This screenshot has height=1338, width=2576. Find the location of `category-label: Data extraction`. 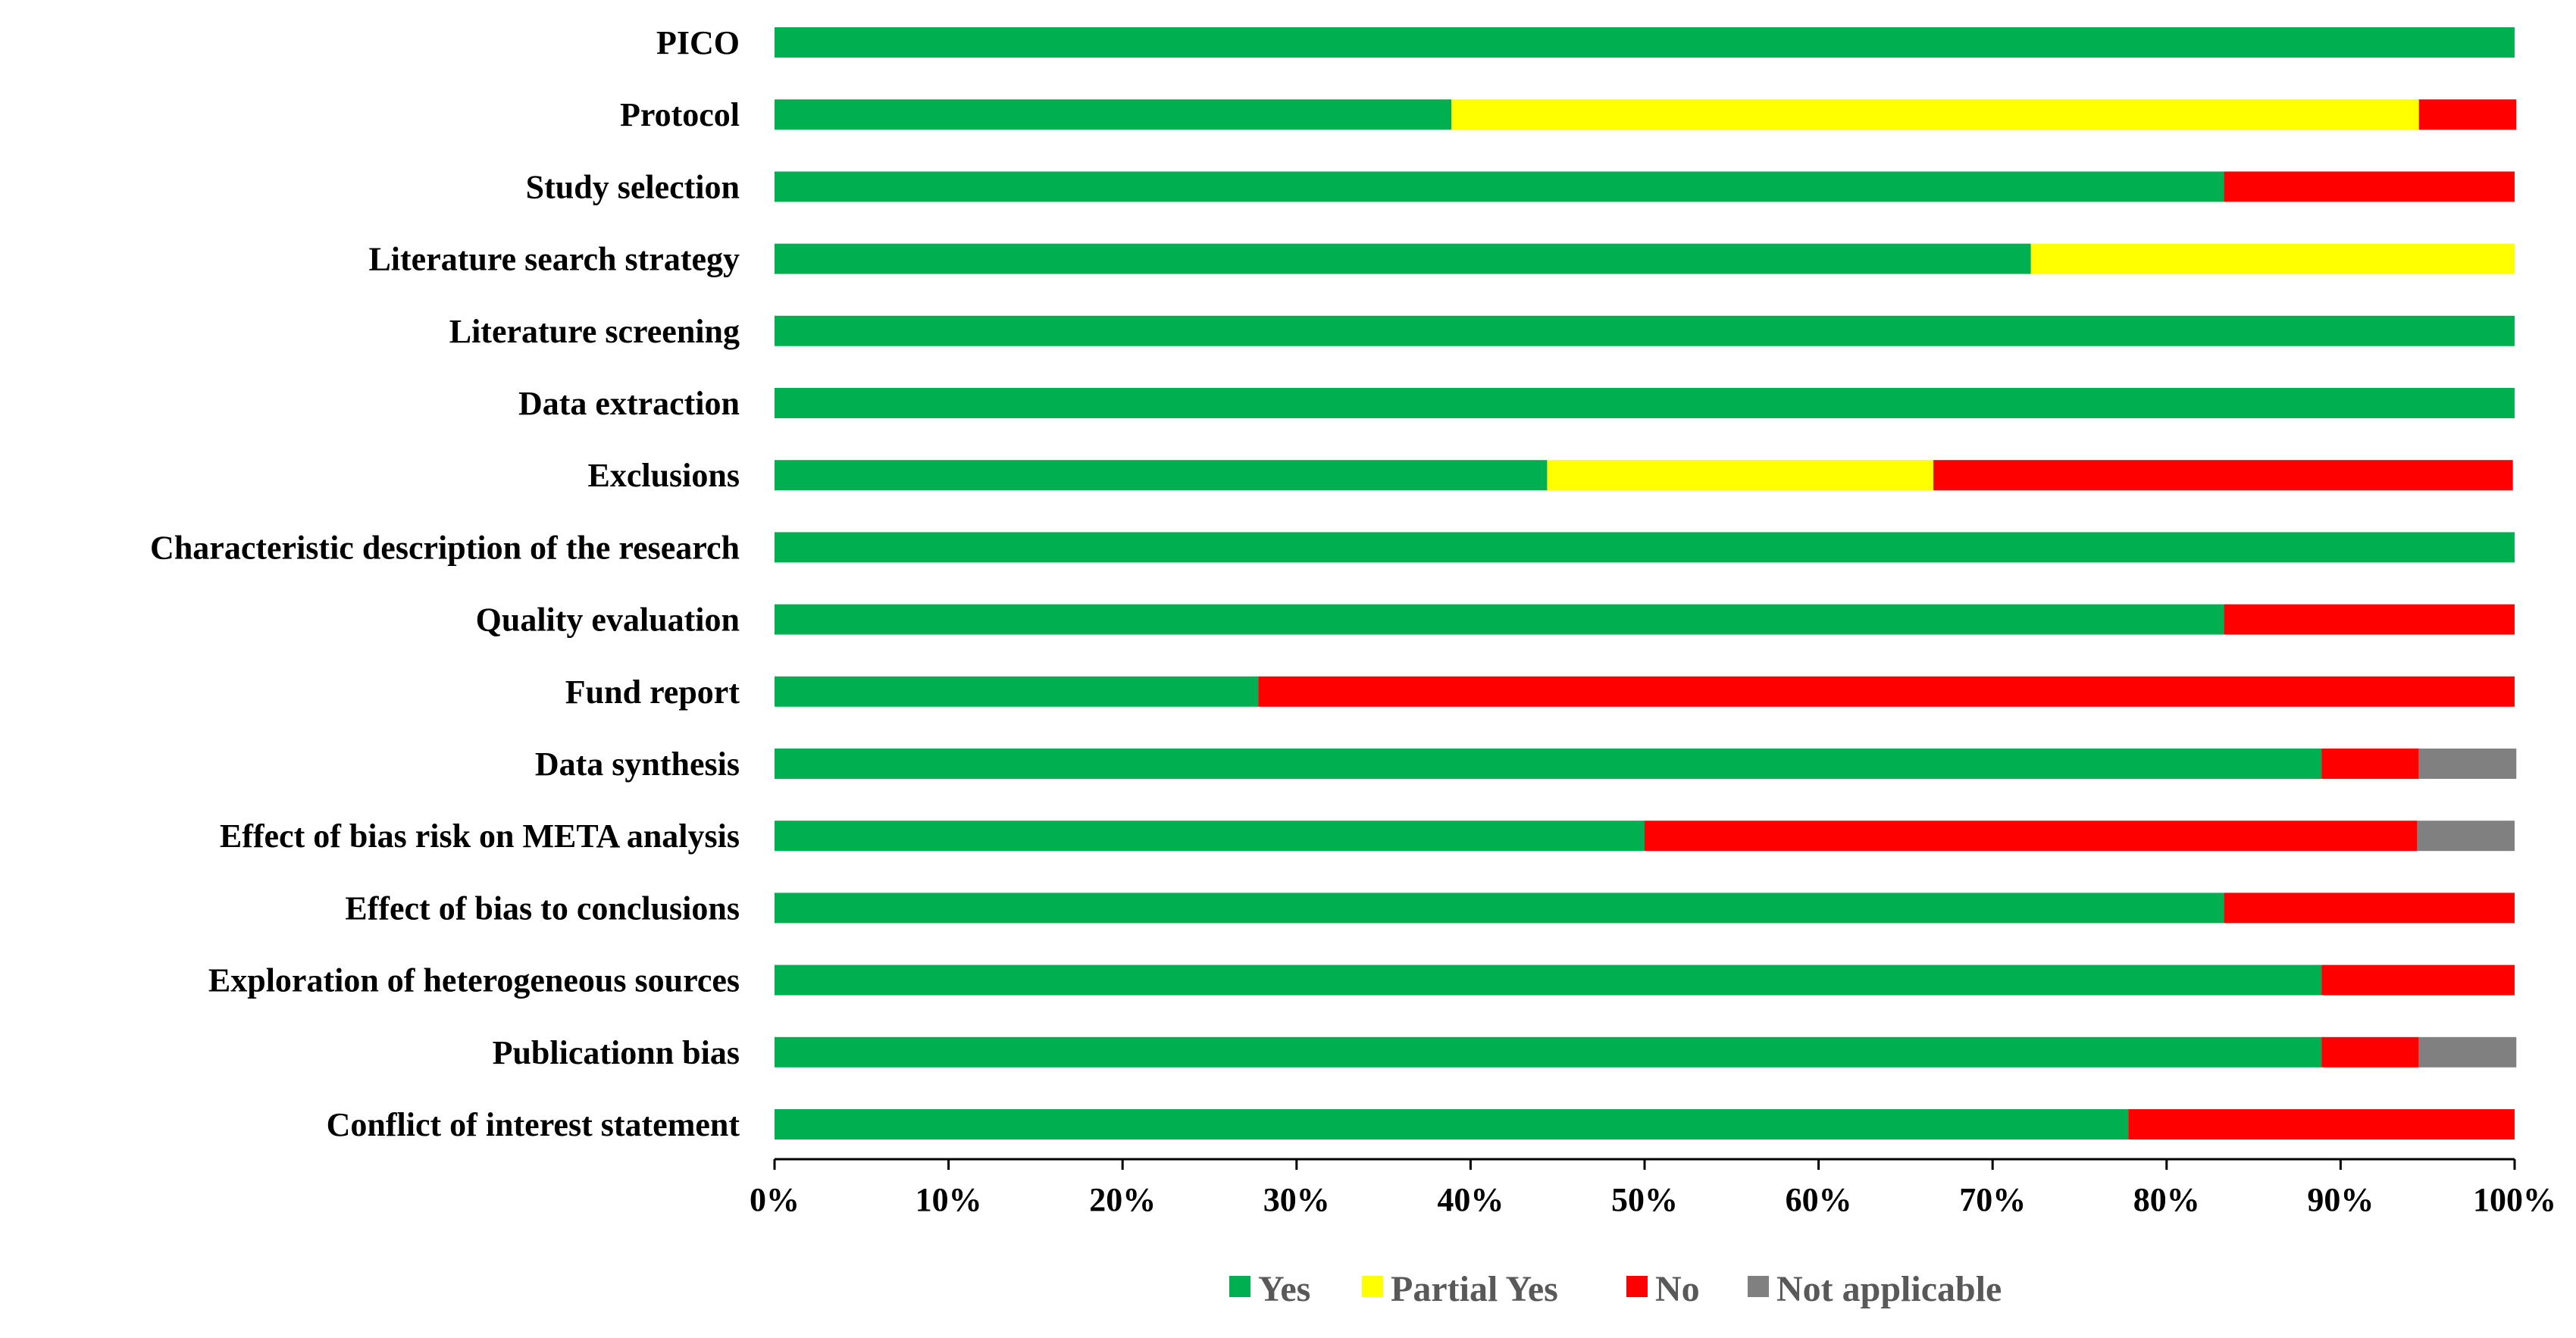

category-label: Data extraction is located at coordinates (629, 404).